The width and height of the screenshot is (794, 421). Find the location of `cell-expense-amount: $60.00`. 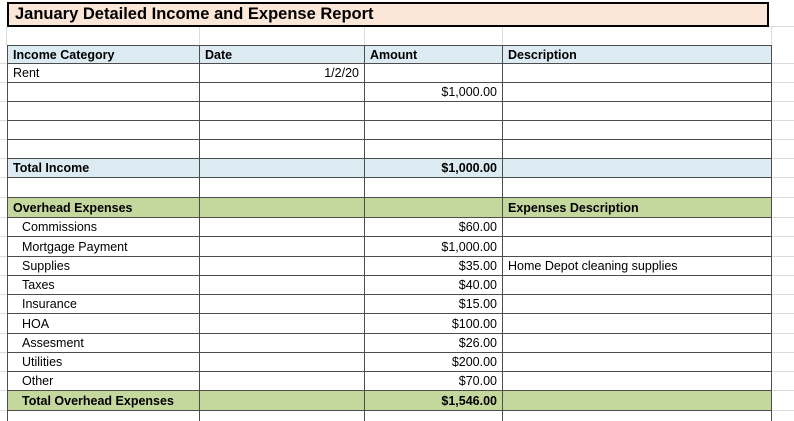

cell-expense-amount: $60.00 is located at coordinates (434, 227).